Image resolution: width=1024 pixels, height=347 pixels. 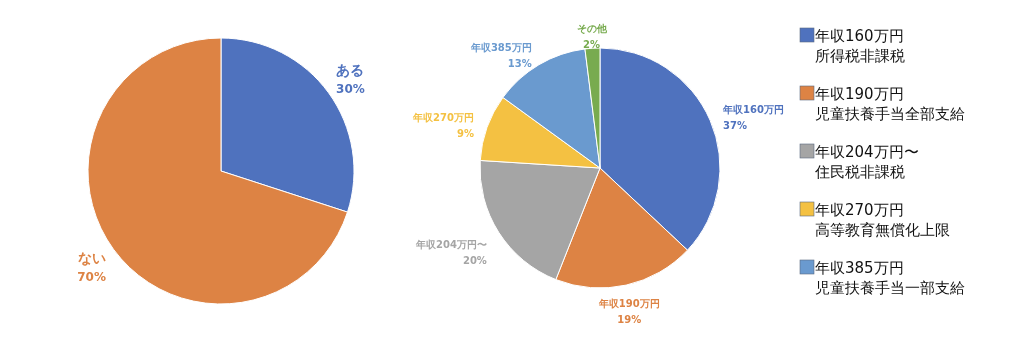 I want to click on data-label: 19%, so click(x=629, y=319).